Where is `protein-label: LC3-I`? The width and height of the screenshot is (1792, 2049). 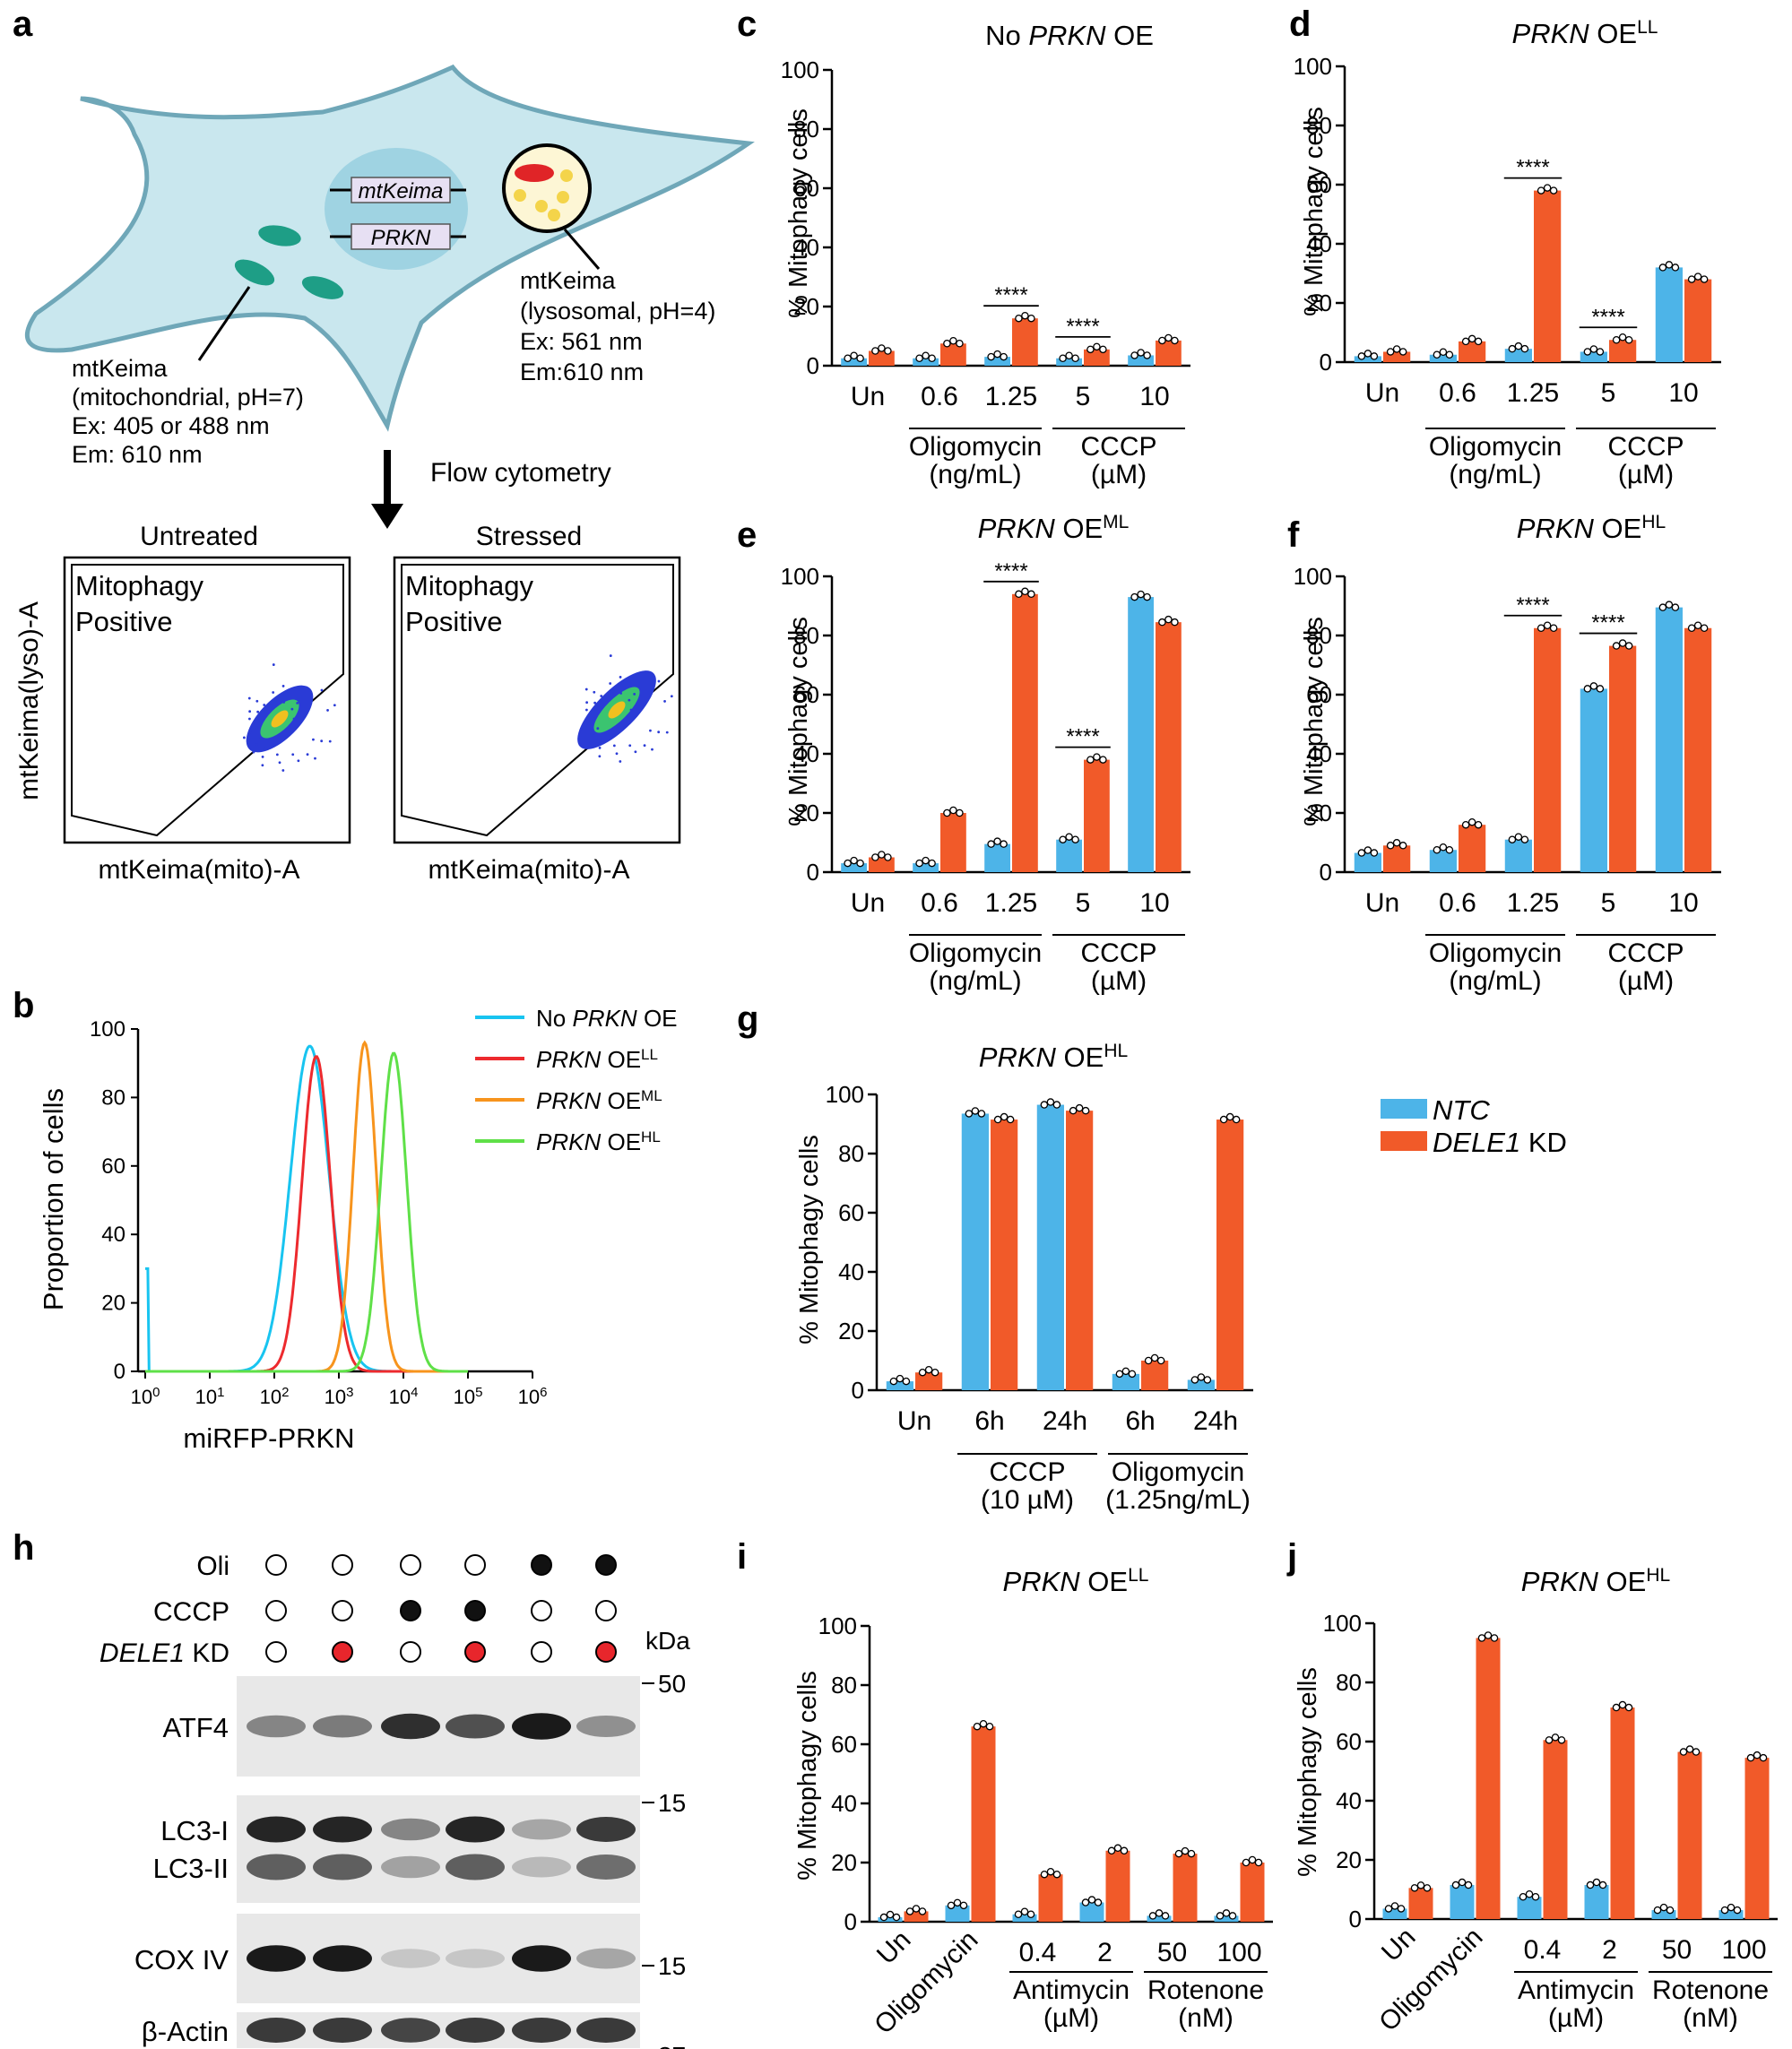 protein-label: LC3-I is located at coordinates (194, 1831).